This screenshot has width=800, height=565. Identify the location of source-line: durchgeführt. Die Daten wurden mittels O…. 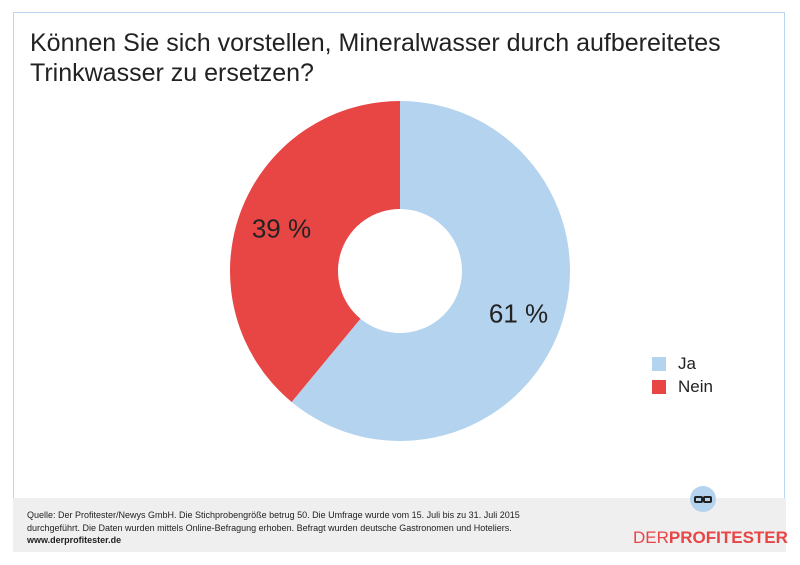
(269, 527).